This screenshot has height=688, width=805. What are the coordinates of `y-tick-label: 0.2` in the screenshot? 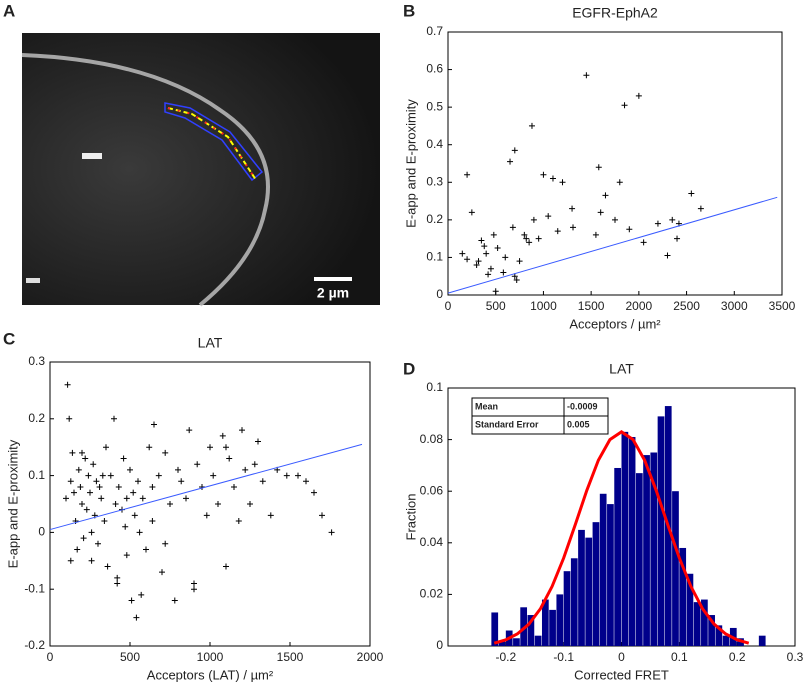 It's located at (36, 418).